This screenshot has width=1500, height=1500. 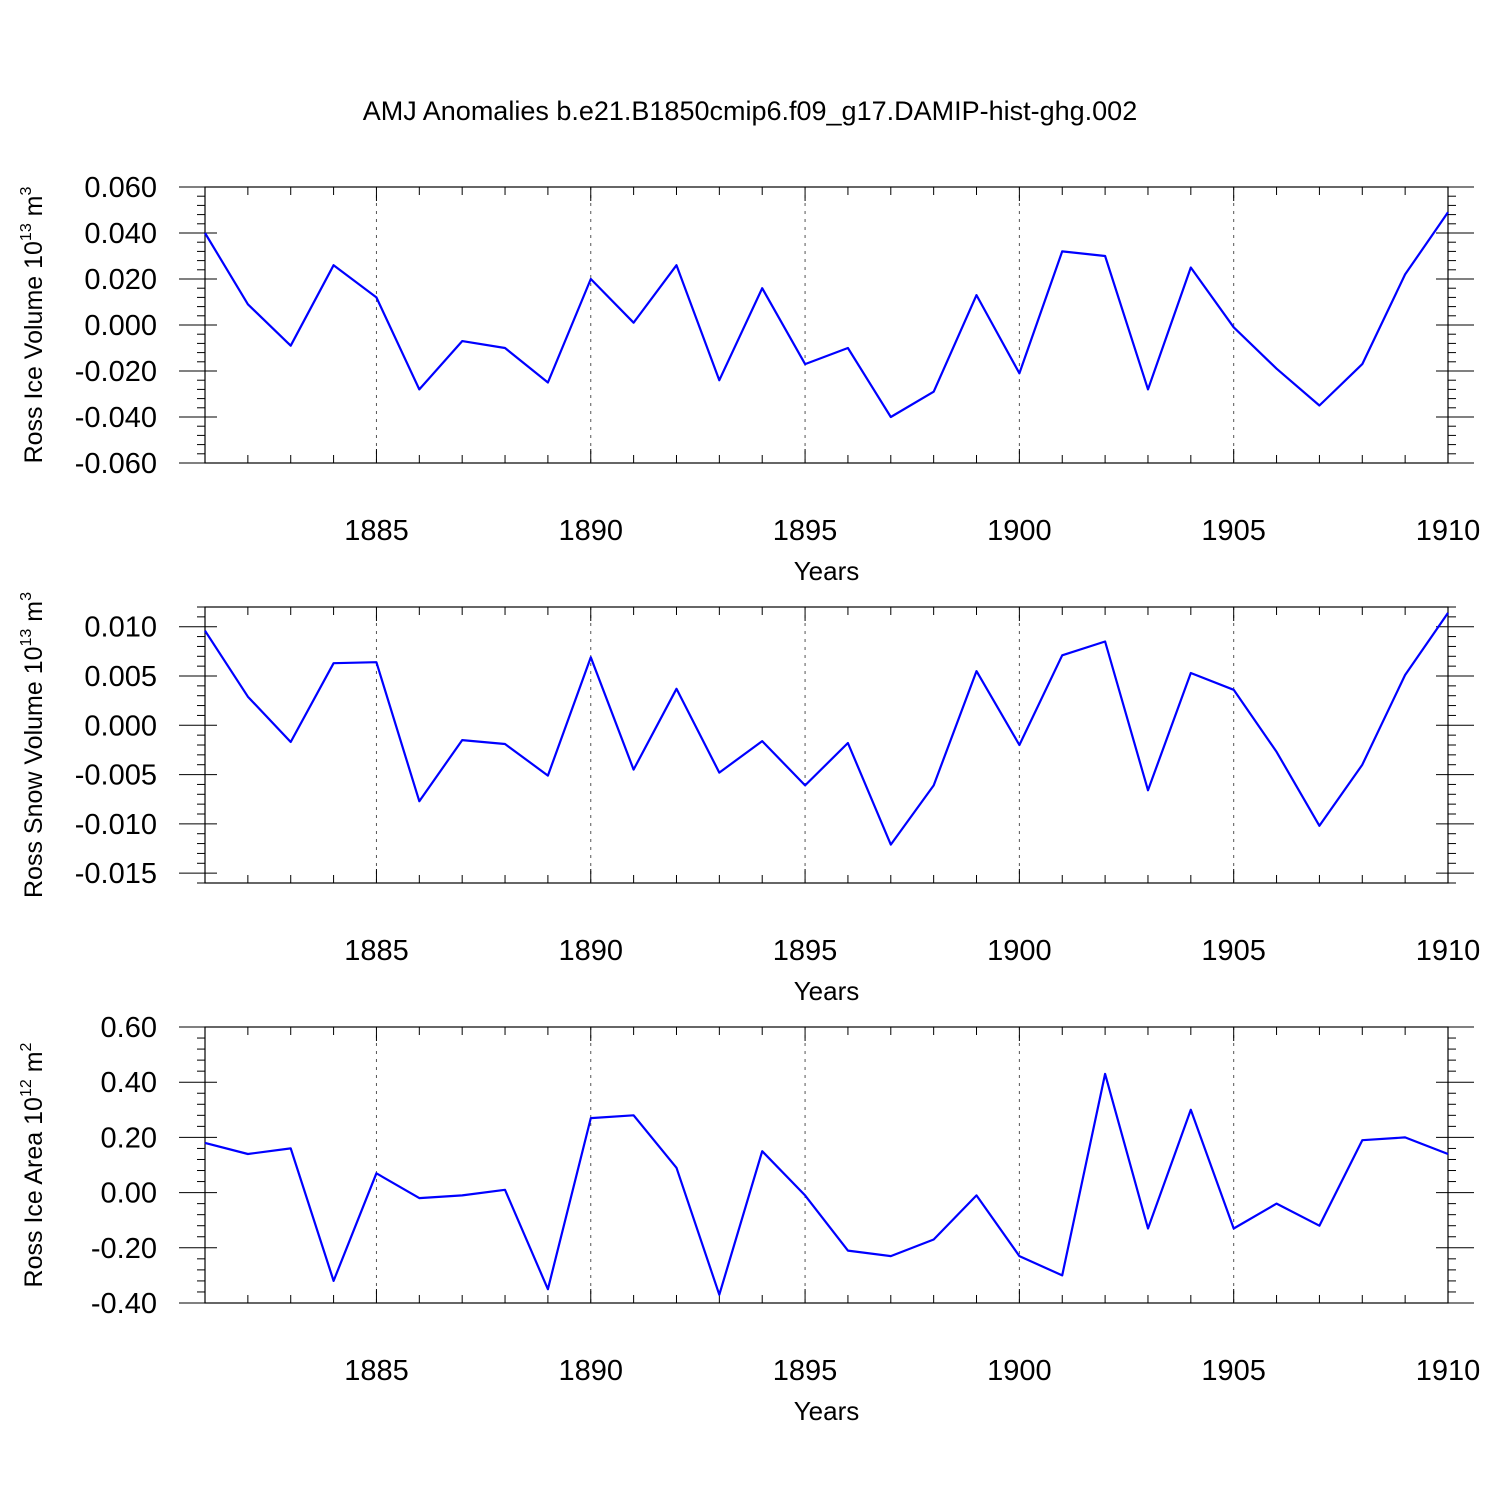 What do you see at coordinates (124, 1249) in the screenshot?
I see `y-tick-label: -0.20` at bounding box center [124, 1249].